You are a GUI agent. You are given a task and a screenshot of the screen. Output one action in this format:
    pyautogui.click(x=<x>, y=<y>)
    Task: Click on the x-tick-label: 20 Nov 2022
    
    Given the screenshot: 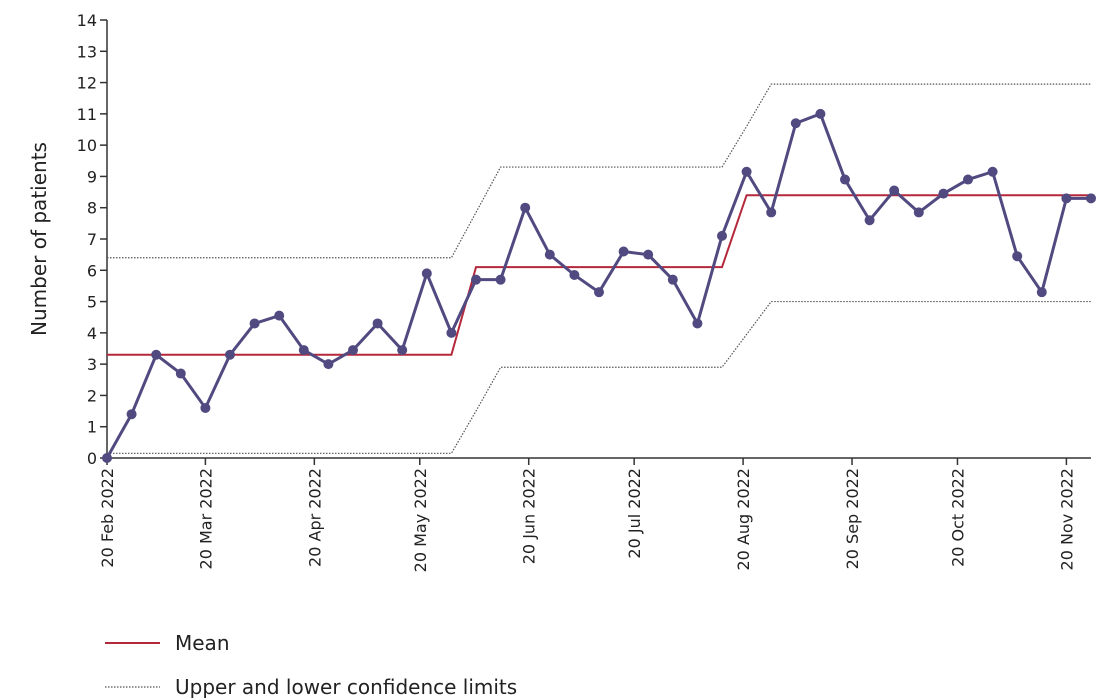 What is the action you would take?
    pyautogui.click(x=1066, y=519)
    